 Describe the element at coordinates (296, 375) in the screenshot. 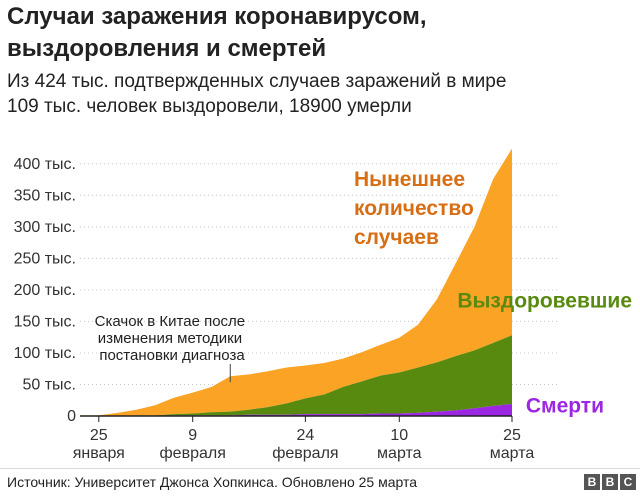

I see `recovered-area` at that location.